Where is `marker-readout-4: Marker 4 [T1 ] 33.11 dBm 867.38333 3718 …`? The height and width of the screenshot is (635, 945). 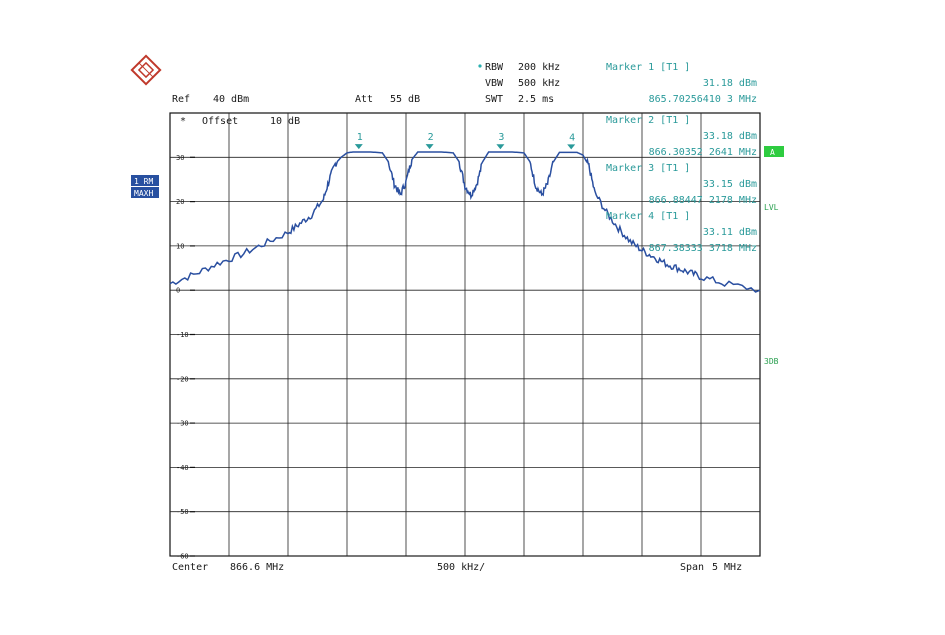 marker-readout-4: Marker 4 [T1 ] 33.11 dBm 867.38333 3718 … is located at coordinates (681, 232).